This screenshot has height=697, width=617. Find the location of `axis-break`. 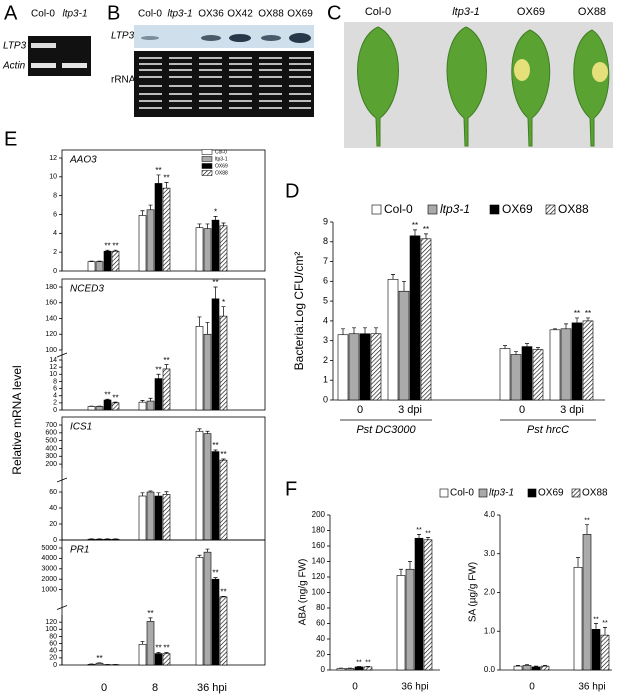

axis-break is located at coordinates (62, 355).